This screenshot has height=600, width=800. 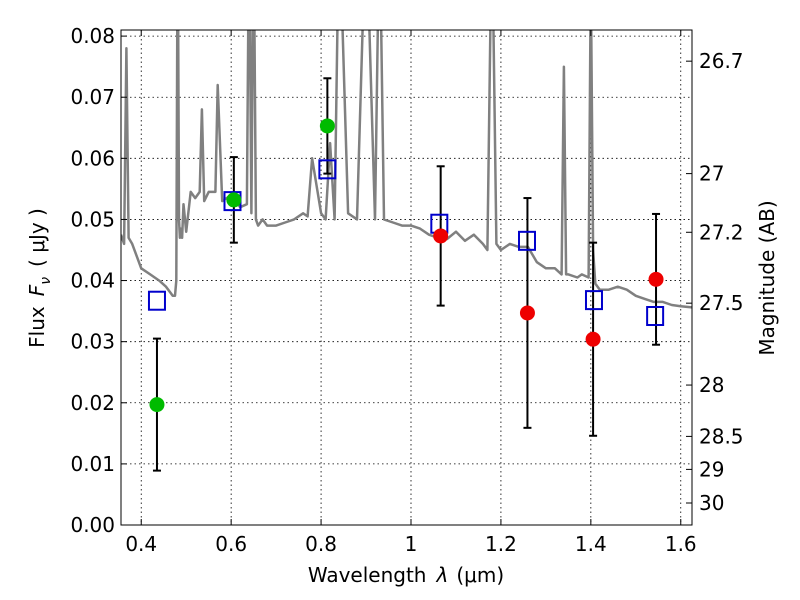 I want to click on x-axis-label-symbol: λ, so click(x=442, y=575).